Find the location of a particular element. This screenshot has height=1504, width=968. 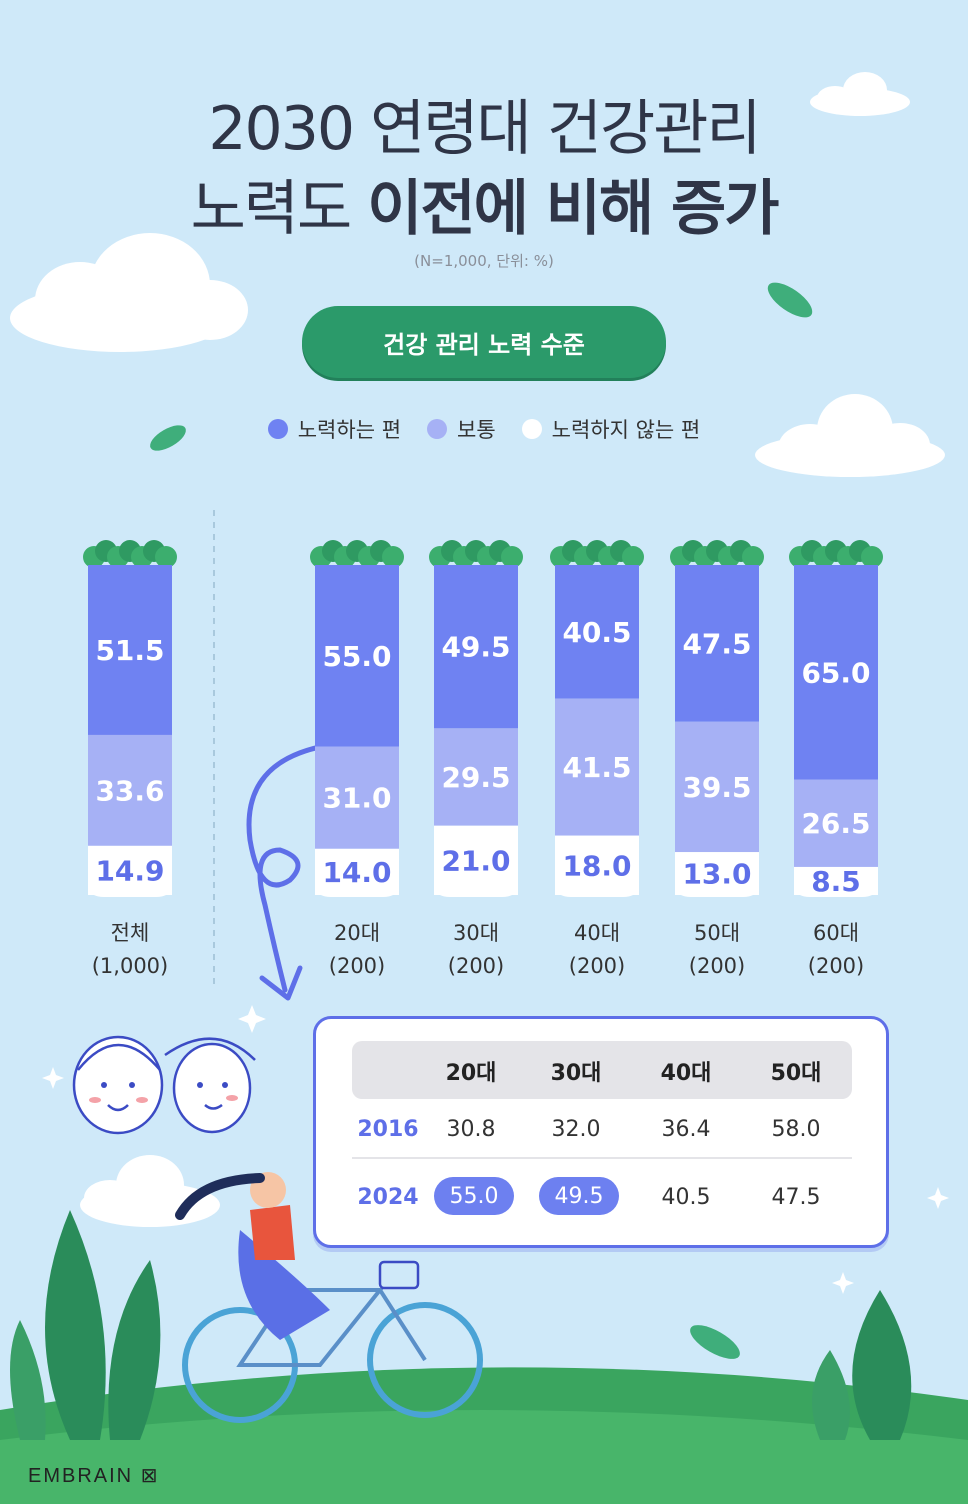

title-line-2: 노력도 이전에 비해 증가 is located at coordinates (484, 203).